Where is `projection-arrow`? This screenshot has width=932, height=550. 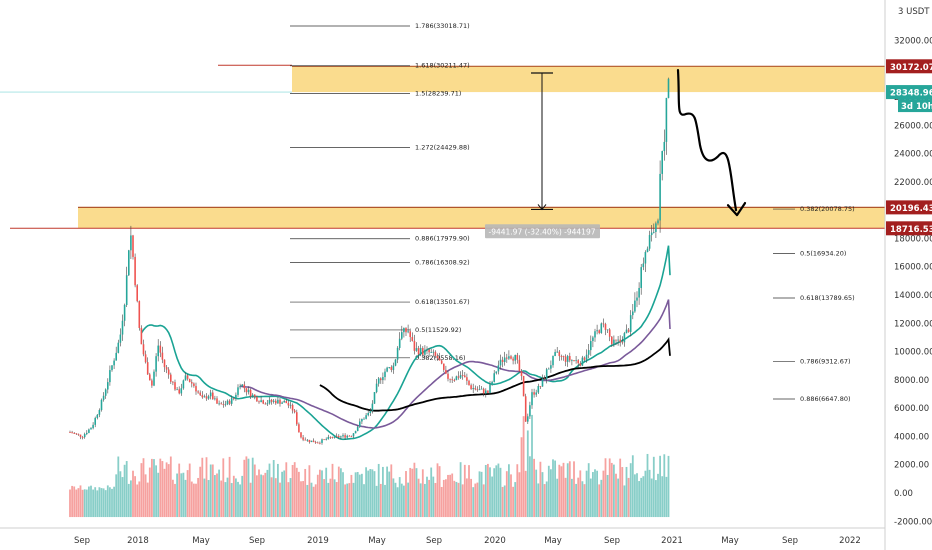 projection-arrow is located at coordinates (707, 140).